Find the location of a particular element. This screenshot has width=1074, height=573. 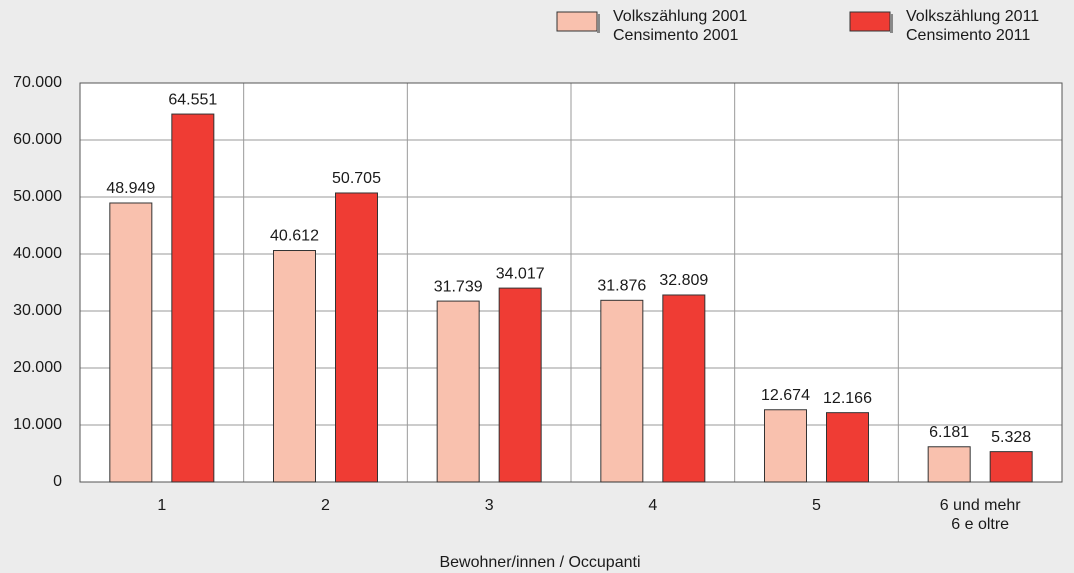

x-tick-label: 2 is located at coordinates (325, 505).